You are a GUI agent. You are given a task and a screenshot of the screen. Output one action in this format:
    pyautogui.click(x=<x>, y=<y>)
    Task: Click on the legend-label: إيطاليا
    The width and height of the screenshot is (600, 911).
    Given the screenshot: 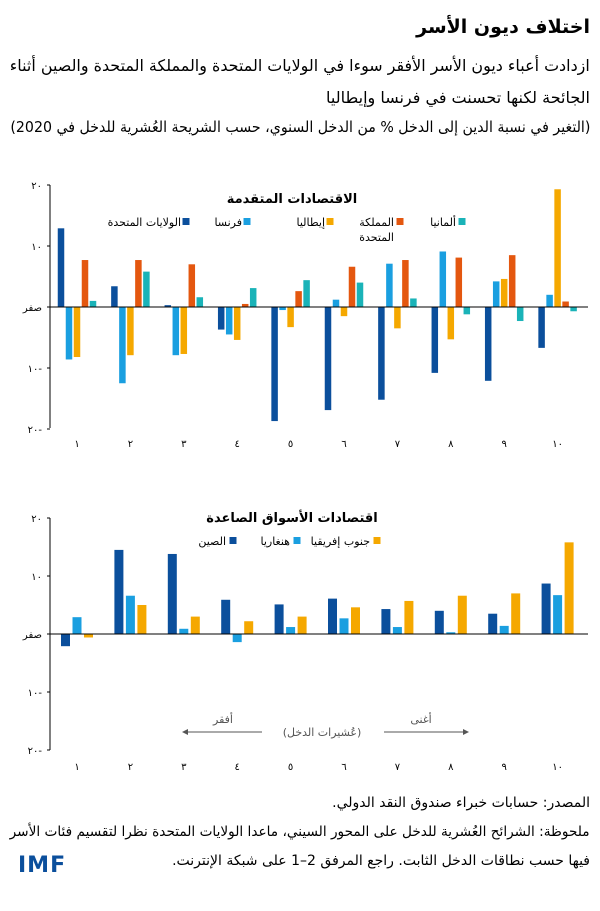 What is the action you would take?
    pyautogui.click(x=310, y=222)
    